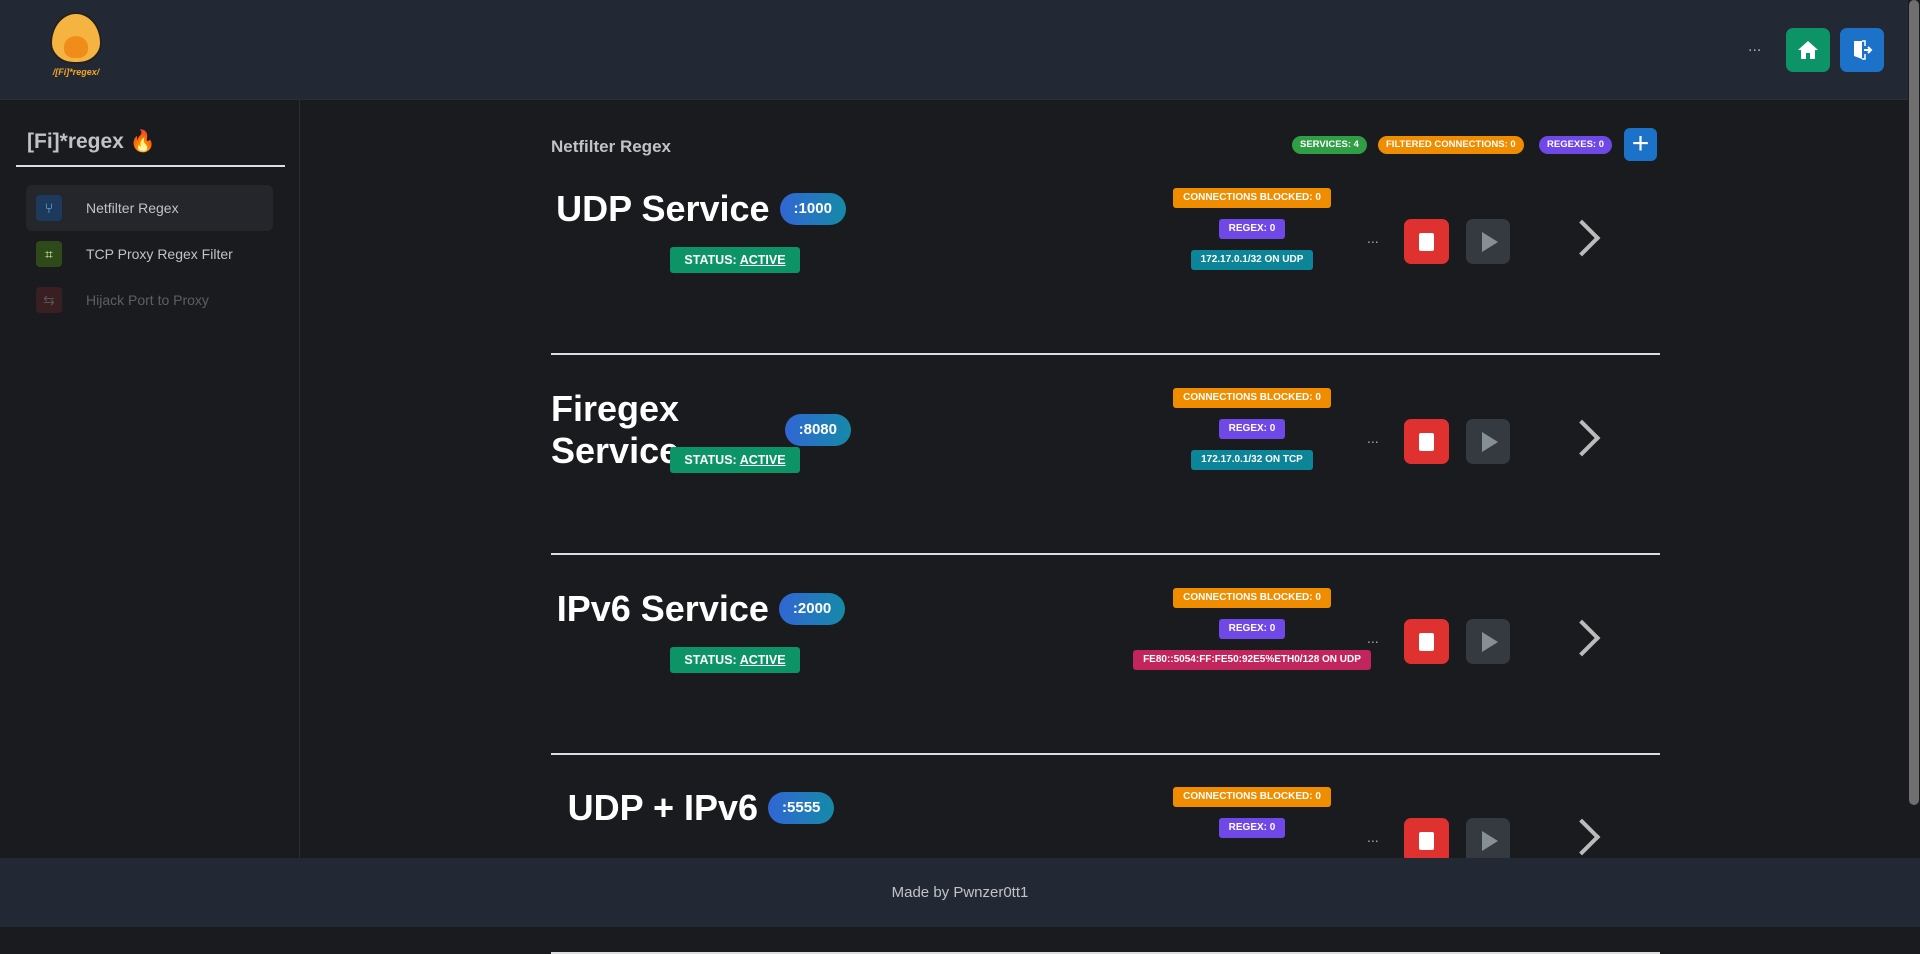 The height and width of the screenshot is (954, 1920). Describe the element at coordinates (1252, 260) in the screenshot. I see `address-badge: 172.17.0.1/32 ON UDP` at that location.